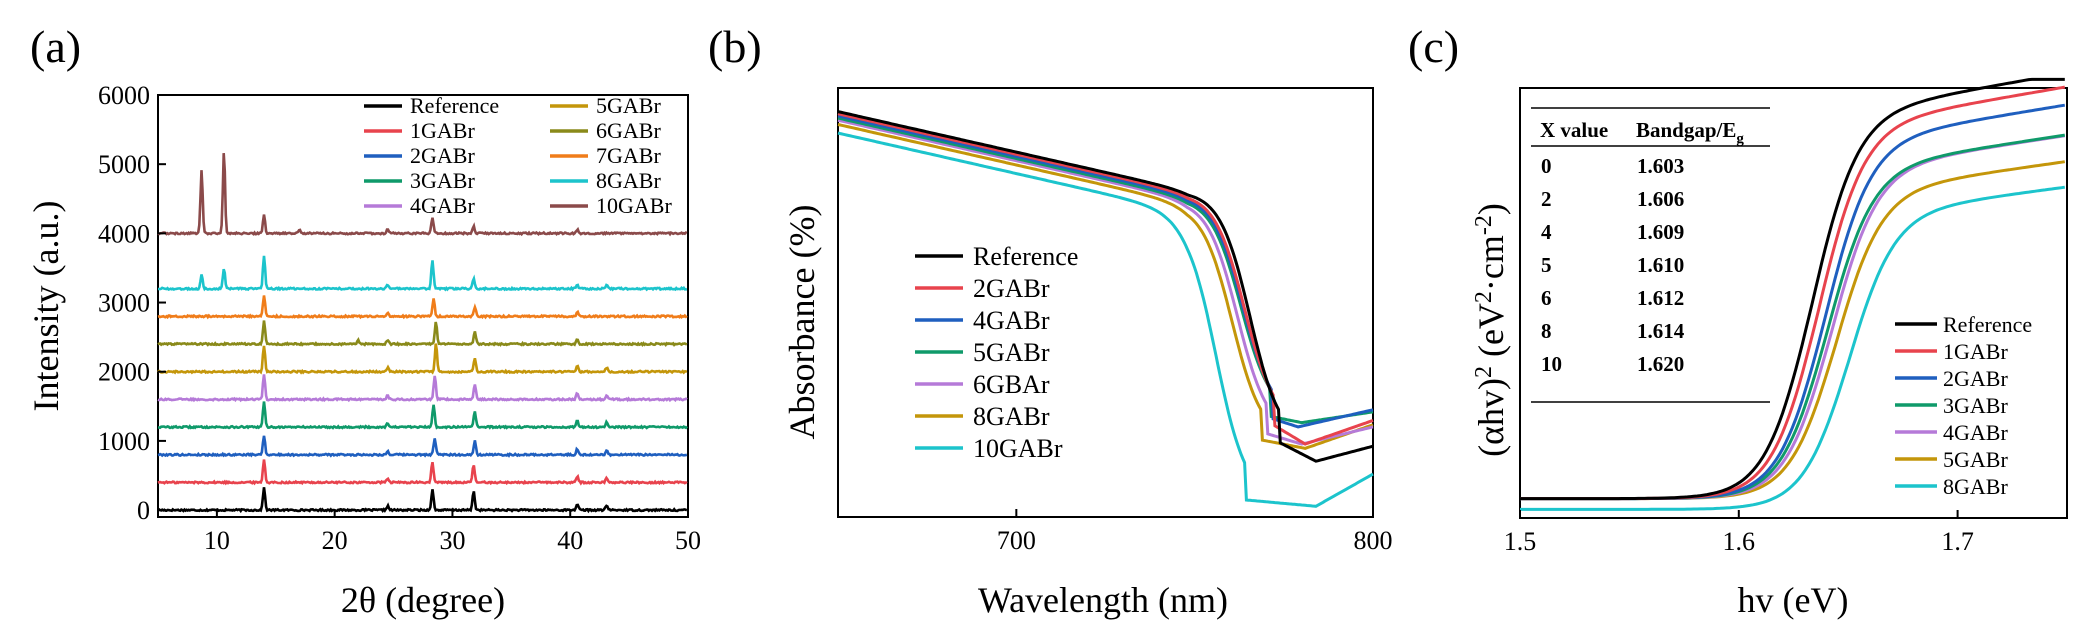  Describe the element at coordinates (1551, 364) in the screenshot. I see `table-cell-x-10: 10` at that location.